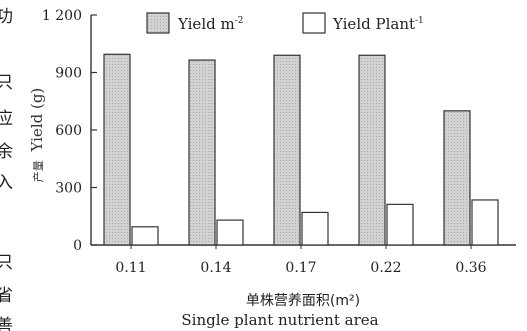 This screenshot has width=527, height=331. What do you see at coordinates (279, 320) in the screenshot?
I see `x-axis-title: Single plant nutrient area` at bounding box center [279, 320].